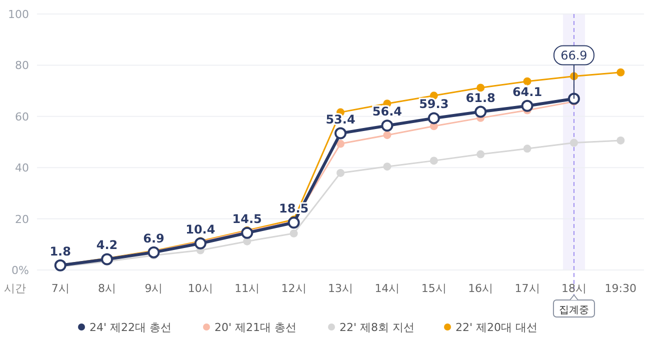  What do you see at coordinates (22, 219) in the screenshot?
I see `y-tick-label: 20` at bounding box center [22, 219].